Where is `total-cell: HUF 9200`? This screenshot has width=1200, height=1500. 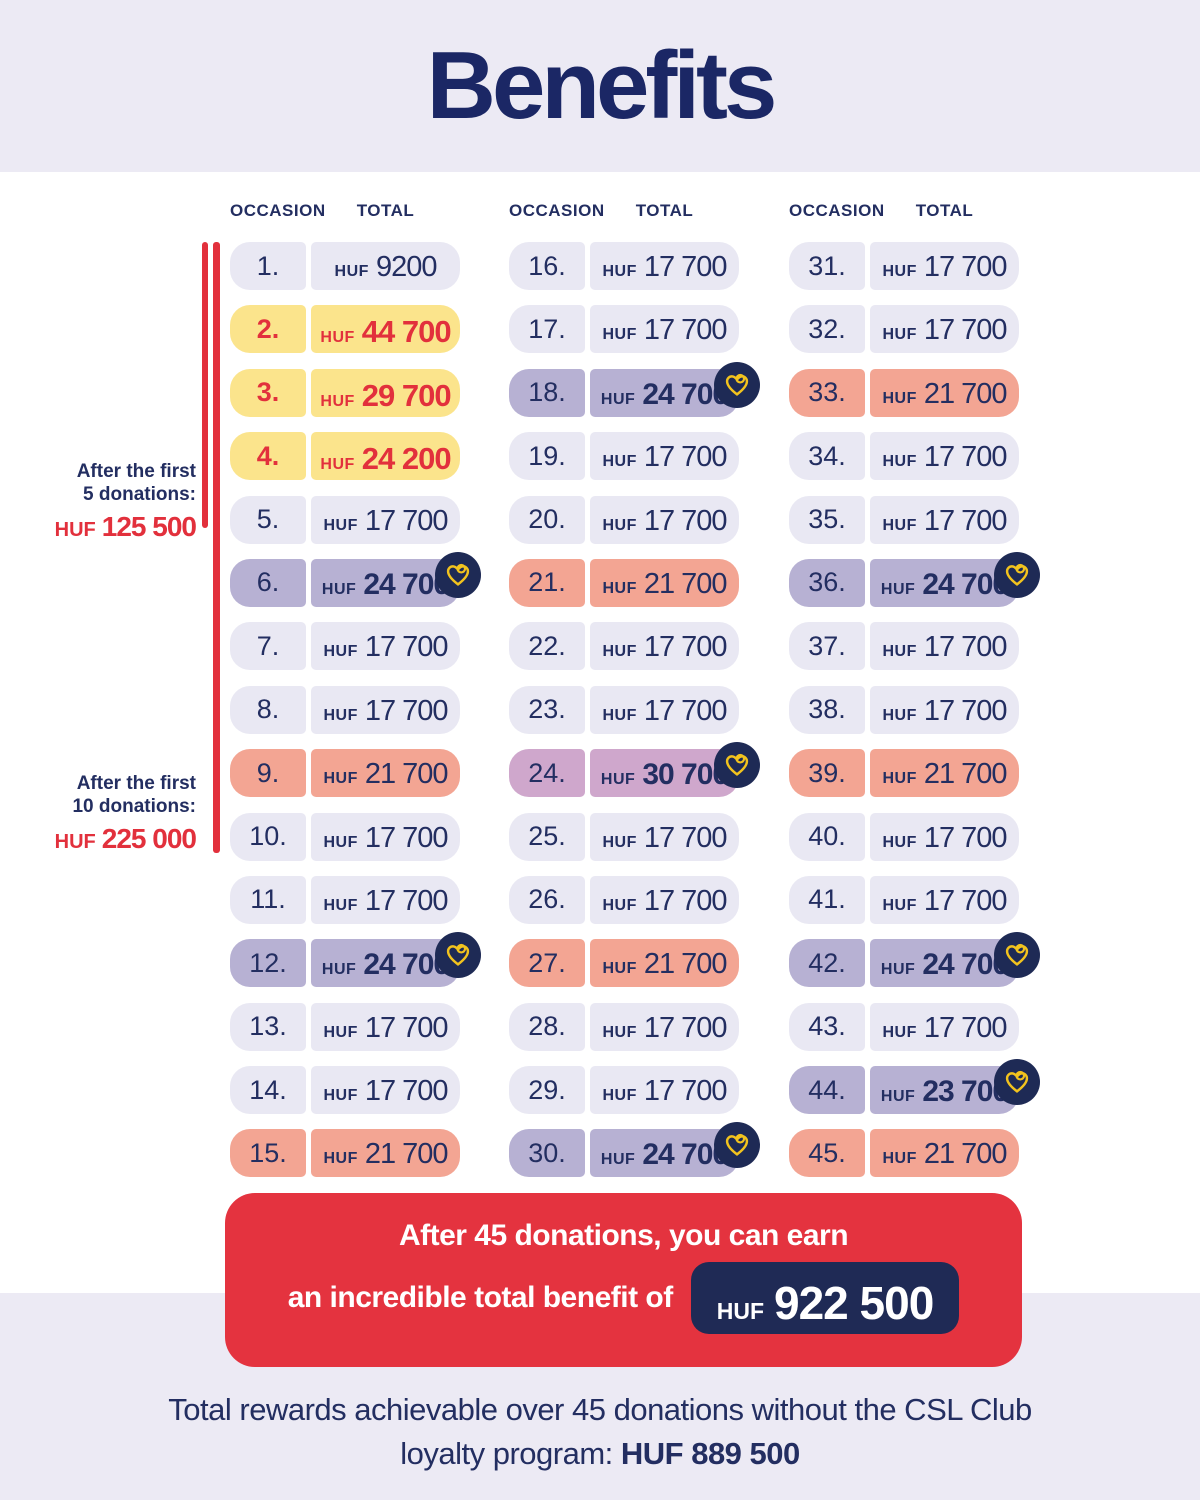 total-cell: HUF 9200 is located at coordinates (385, 266).